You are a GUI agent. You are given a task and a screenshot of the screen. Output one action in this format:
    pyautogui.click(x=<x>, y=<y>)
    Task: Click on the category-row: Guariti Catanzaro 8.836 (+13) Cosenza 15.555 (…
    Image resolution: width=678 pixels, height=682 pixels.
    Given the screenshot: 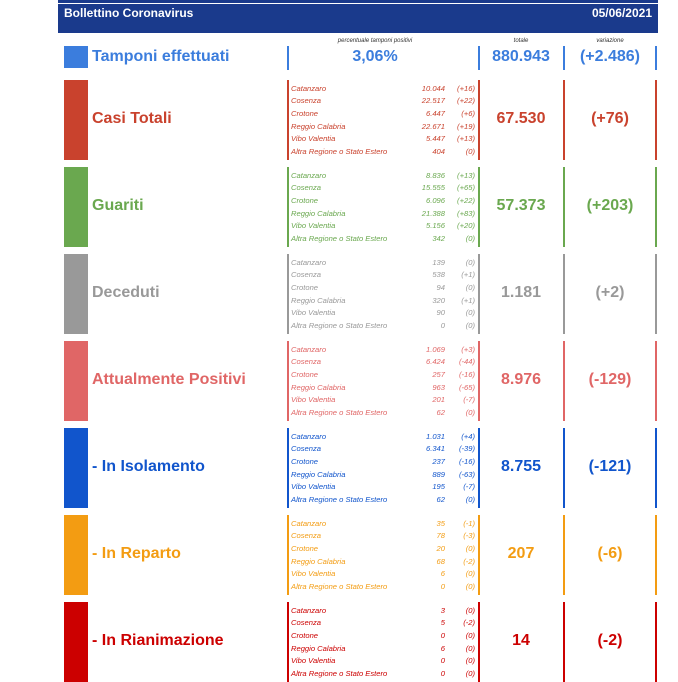 What is the action you would take?
    pyautogui.click(x=339, y=207)
    